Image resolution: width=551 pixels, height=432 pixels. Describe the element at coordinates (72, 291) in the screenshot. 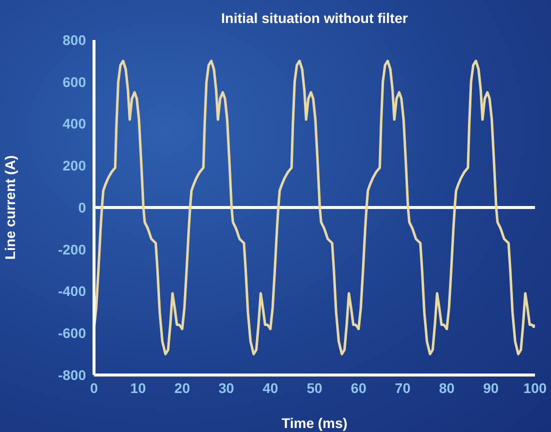

I see `y-tick-label: -400` at that location.